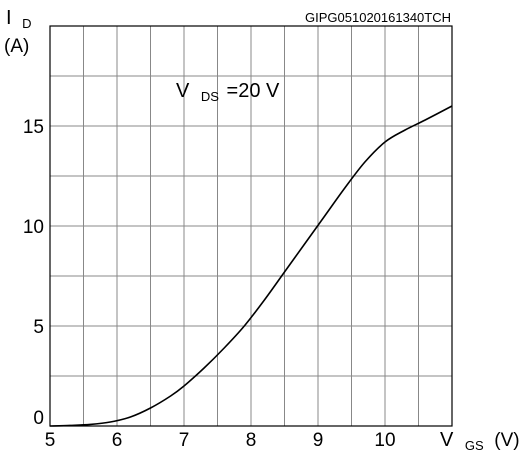  I want to click on x-axis-subscript: GS, so click(474, 445).